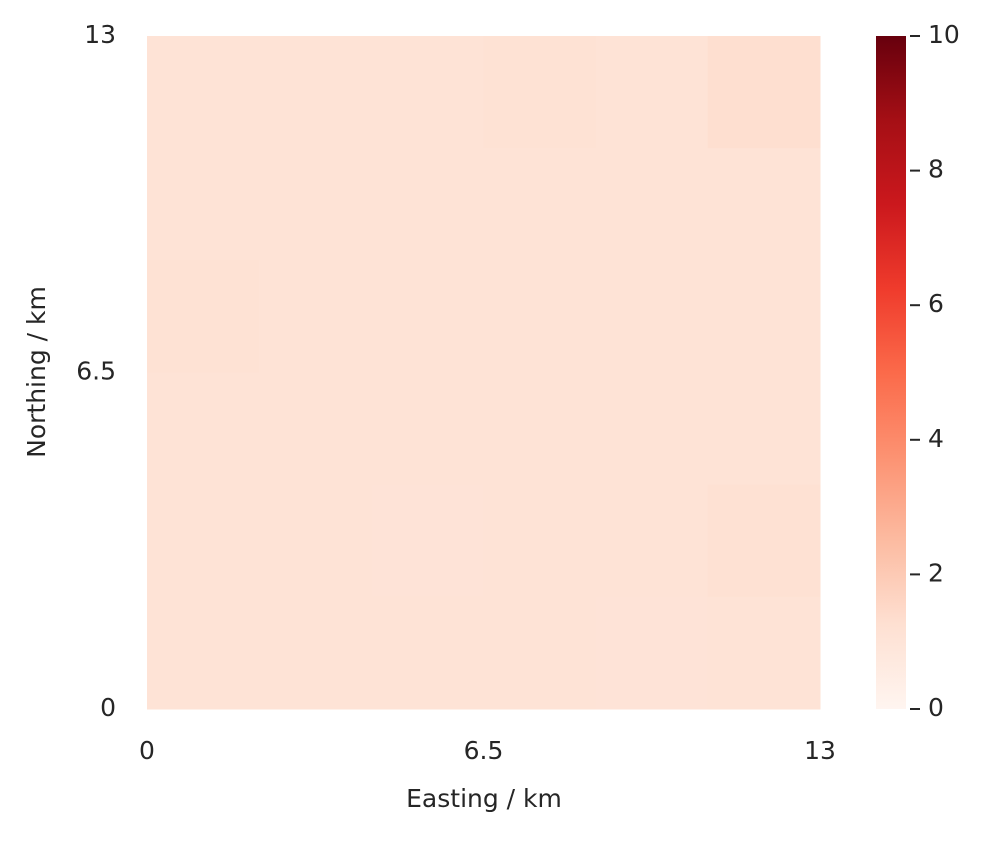 This screenshot has height=844, width=996. I want to click on colorbar-tick-label: 6, so click(936, 303).